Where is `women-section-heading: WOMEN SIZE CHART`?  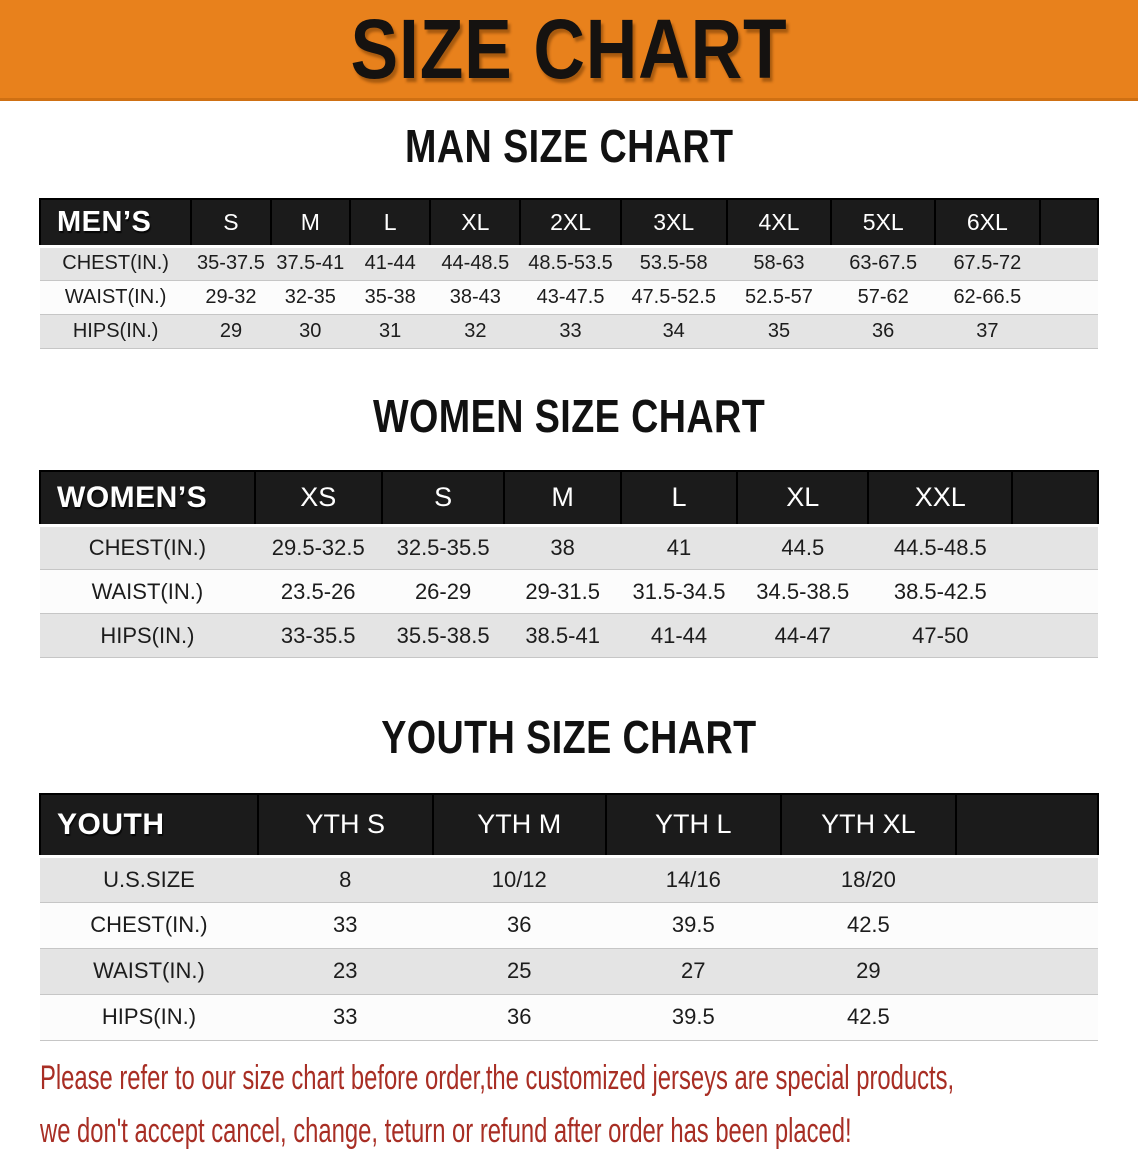 women-section-heading: WOMEN SIZE CHART is located at coordinates (569, 420).